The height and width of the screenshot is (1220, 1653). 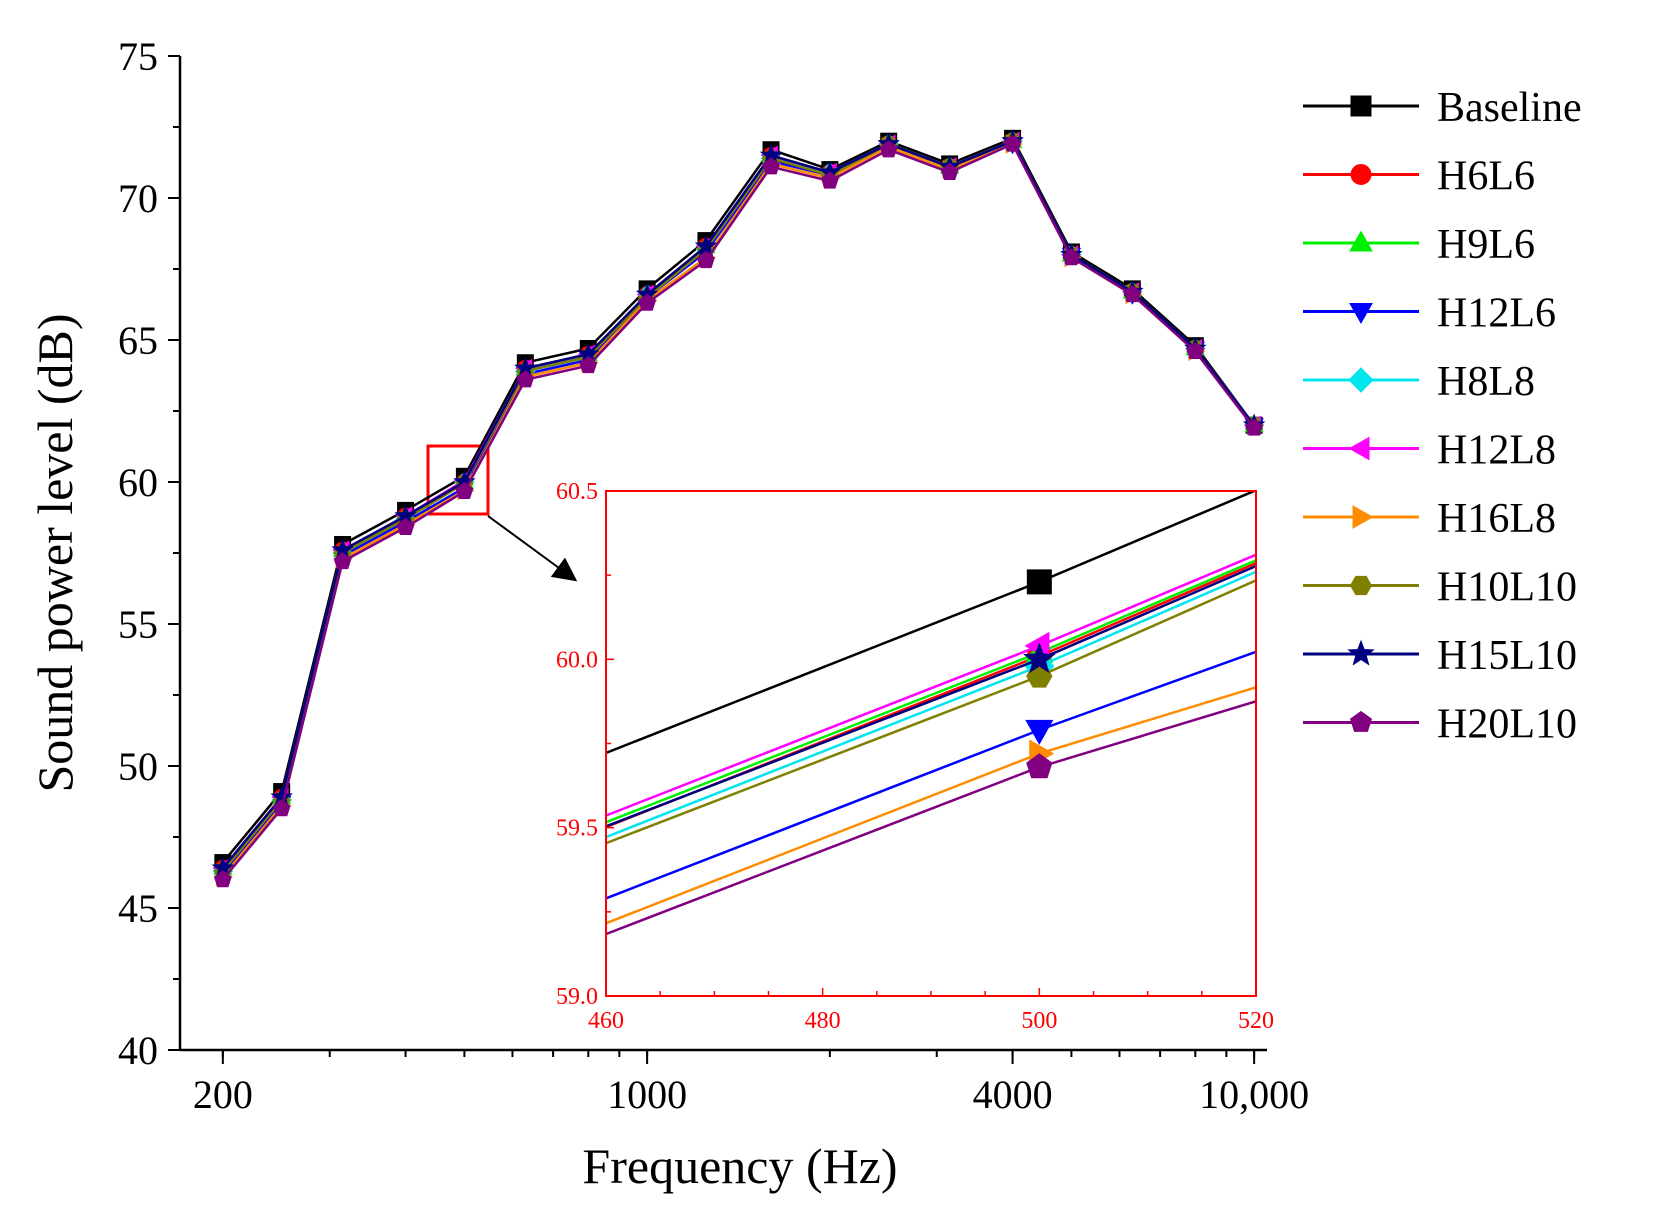 I want to click on inset-series-H12L6, so click(x=931, y=775).